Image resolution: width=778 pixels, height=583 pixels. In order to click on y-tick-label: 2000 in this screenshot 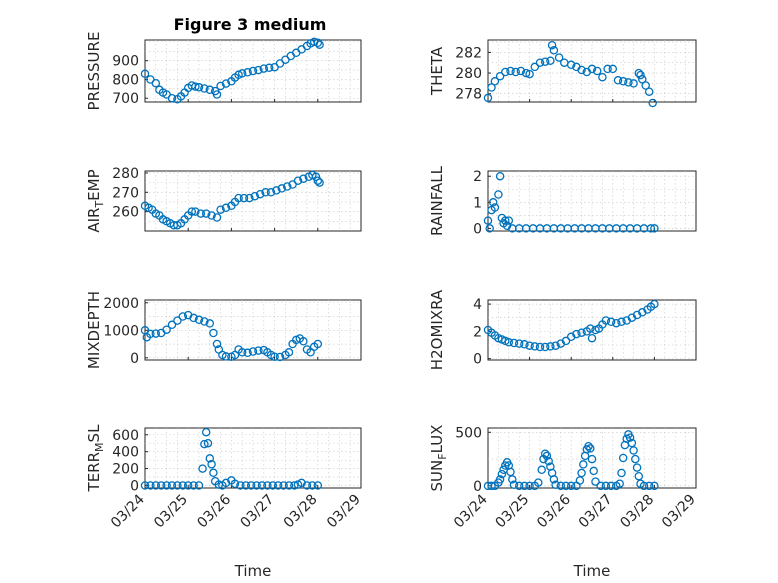, I will do `click(121, 304)`.